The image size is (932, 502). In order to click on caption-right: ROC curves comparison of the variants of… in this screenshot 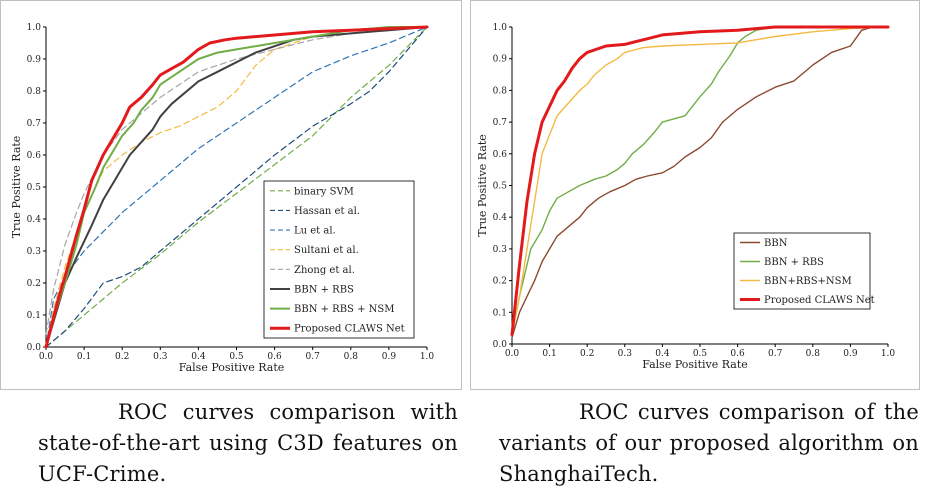, I will do `click(709, 443)`.